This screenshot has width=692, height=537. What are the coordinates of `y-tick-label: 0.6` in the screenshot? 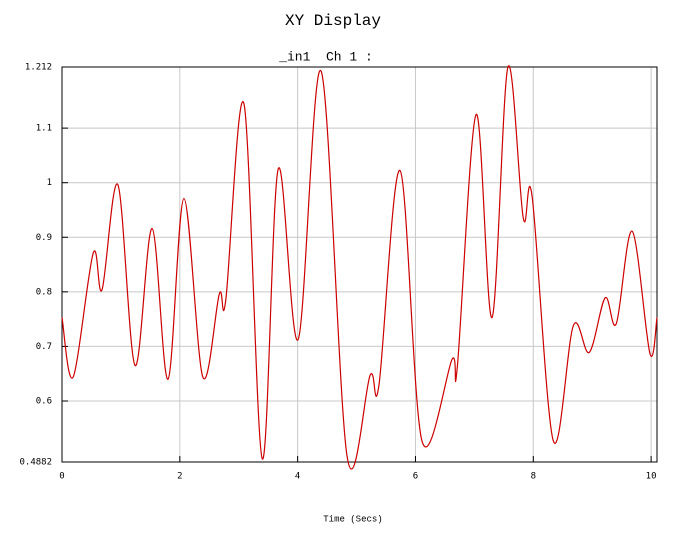 It's located at (44, 401).